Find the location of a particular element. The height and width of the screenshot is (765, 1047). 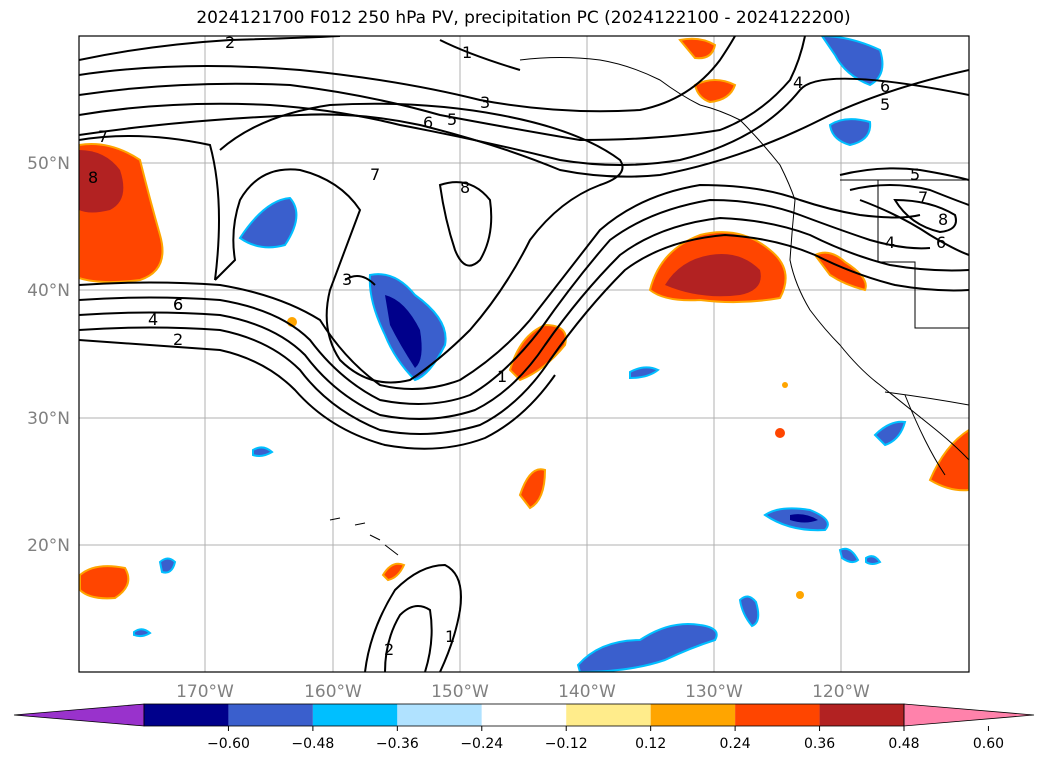

lat-tick-label: 40°N is located at coordinates (48, 291).